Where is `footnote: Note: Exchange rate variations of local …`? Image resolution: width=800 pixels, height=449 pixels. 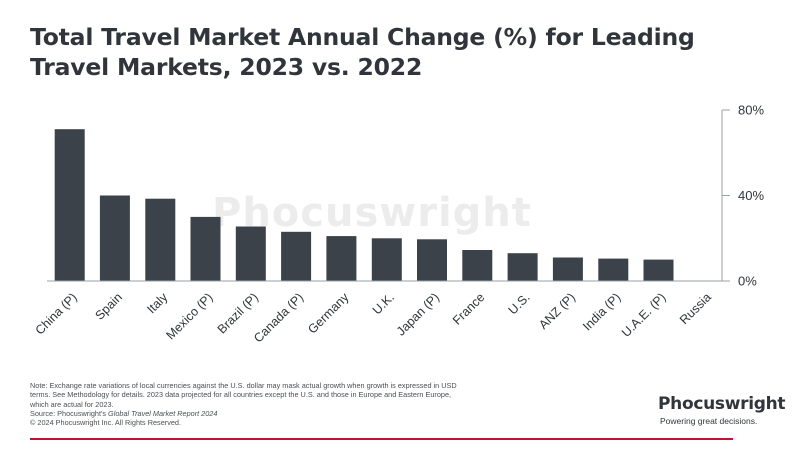
footnote: Note: Exchange rate variations of local … is located at coordinates (250, 404).